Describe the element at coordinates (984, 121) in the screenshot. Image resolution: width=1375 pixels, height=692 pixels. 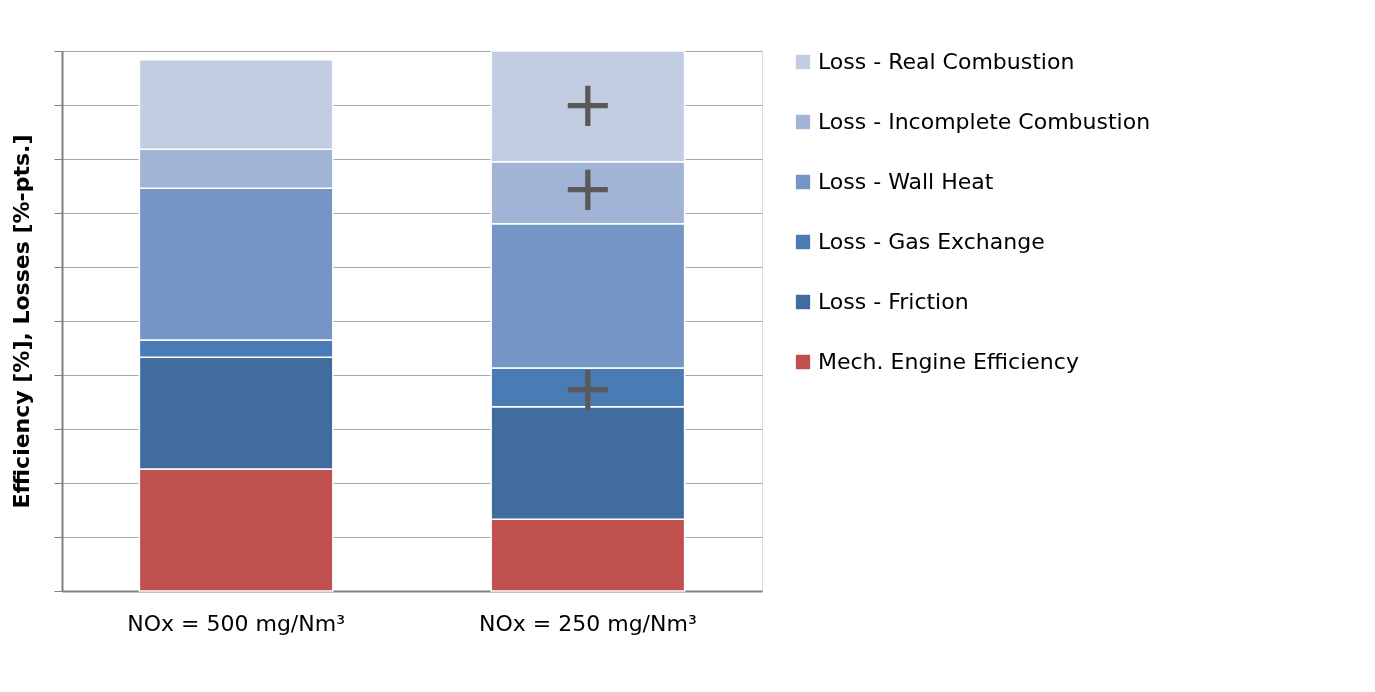
I see `legend-label: Loss - Incomplete Combustion` at that location.